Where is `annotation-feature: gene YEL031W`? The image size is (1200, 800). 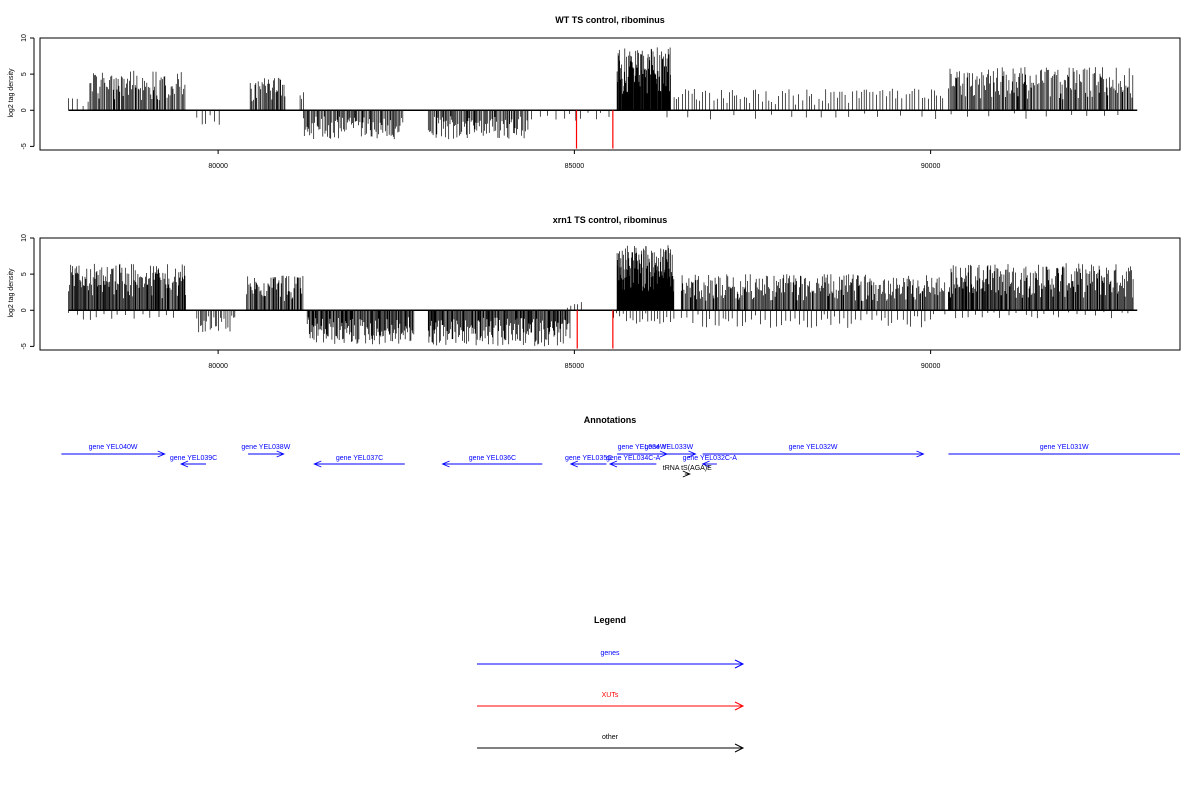
annotation-feature: gene YEL031W is located at coordinates (1064, 449).